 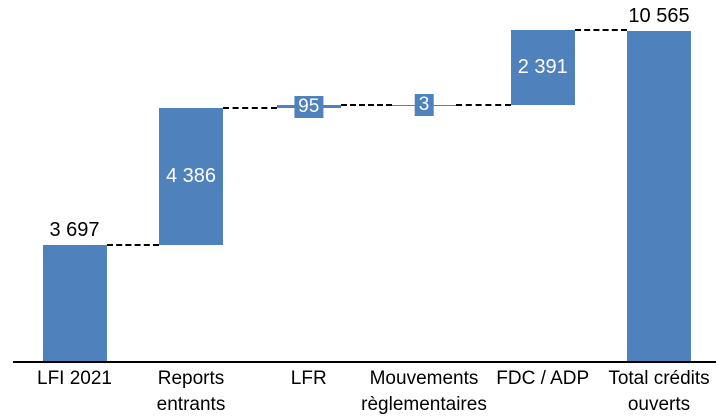 What do you see at coordinates (308, 378) in the screenshot?
I see `x-axis-label-lfr: LFR` at bounding box center [308, 378].